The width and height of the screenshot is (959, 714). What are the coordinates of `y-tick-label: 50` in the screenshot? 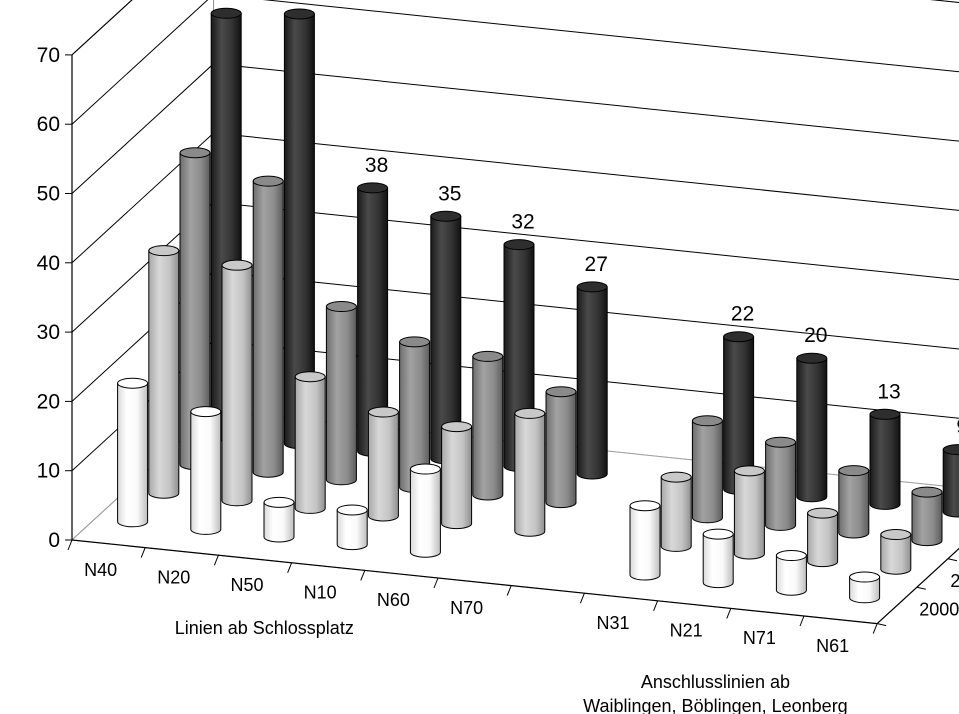 It's located at (48, 194).